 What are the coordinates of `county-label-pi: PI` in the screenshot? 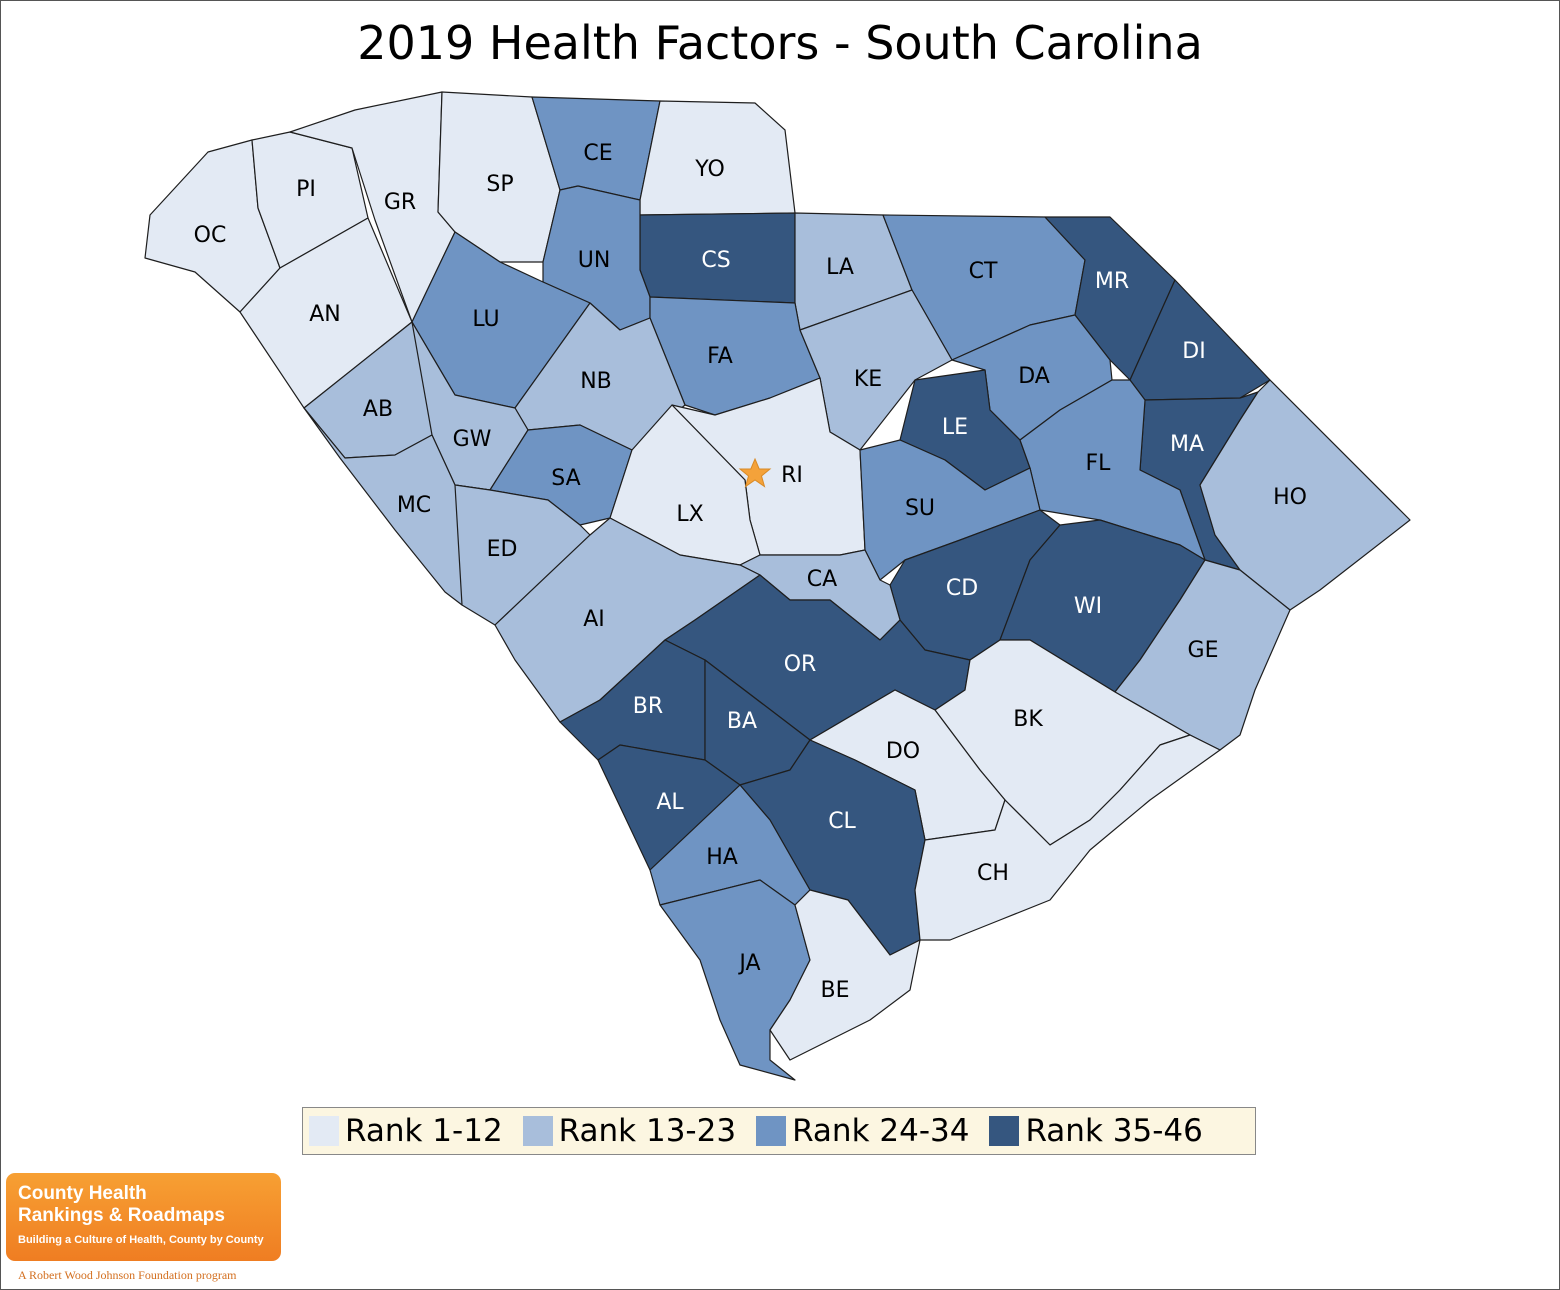 It's located at (306, 189).